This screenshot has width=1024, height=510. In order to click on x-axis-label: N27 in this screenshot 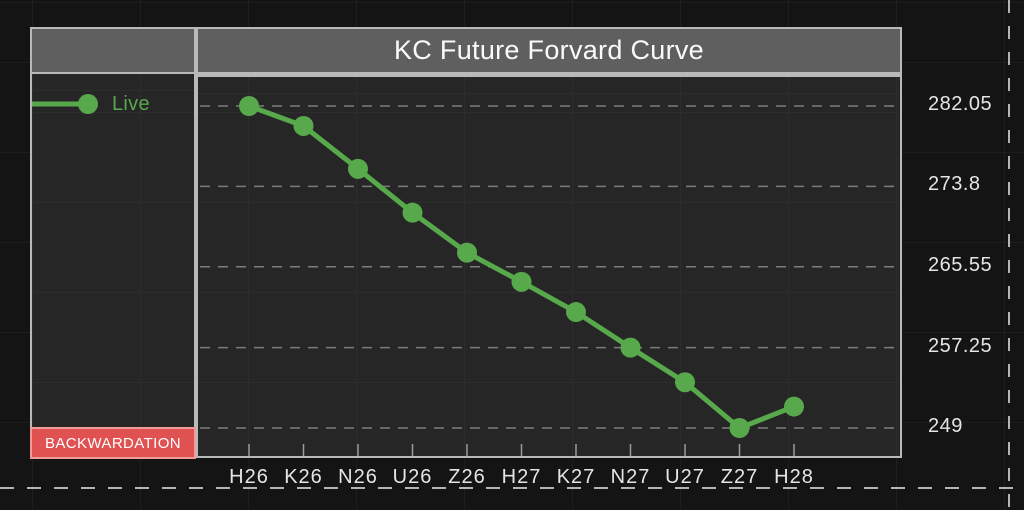, I will do `click(630, 477)`.